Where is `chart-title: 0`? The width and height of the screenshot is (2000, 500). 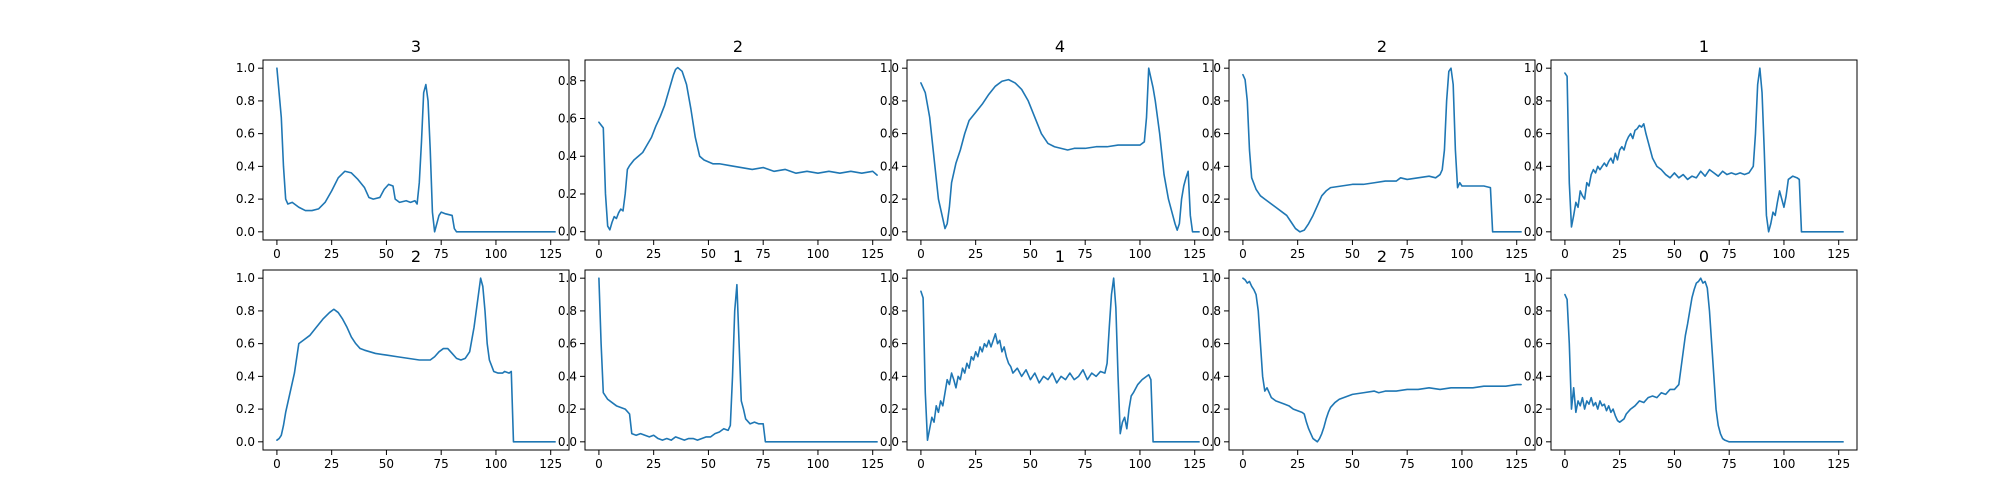
chart-title: 0 is located at coordinates (1704, 256).